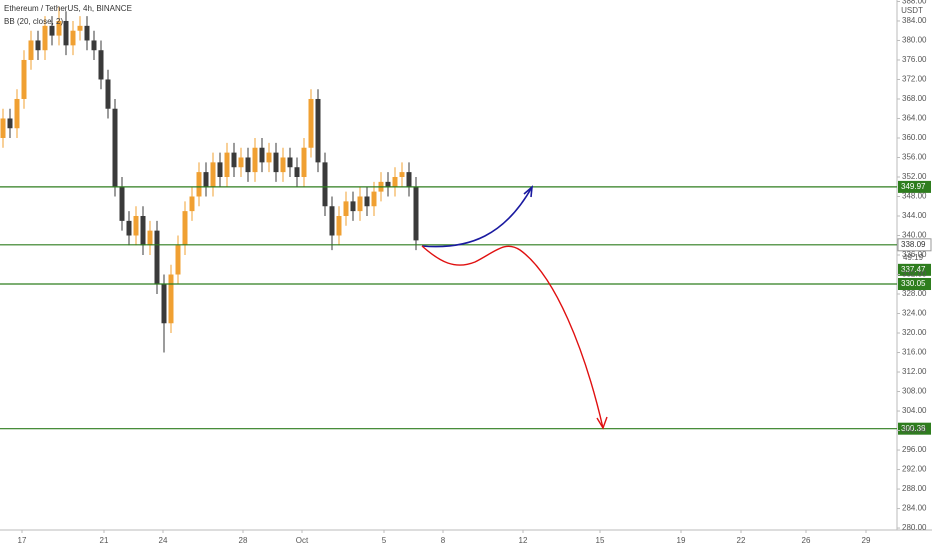  I want to click on indicator-label: BB (20, close, 2), so click(33, 21).